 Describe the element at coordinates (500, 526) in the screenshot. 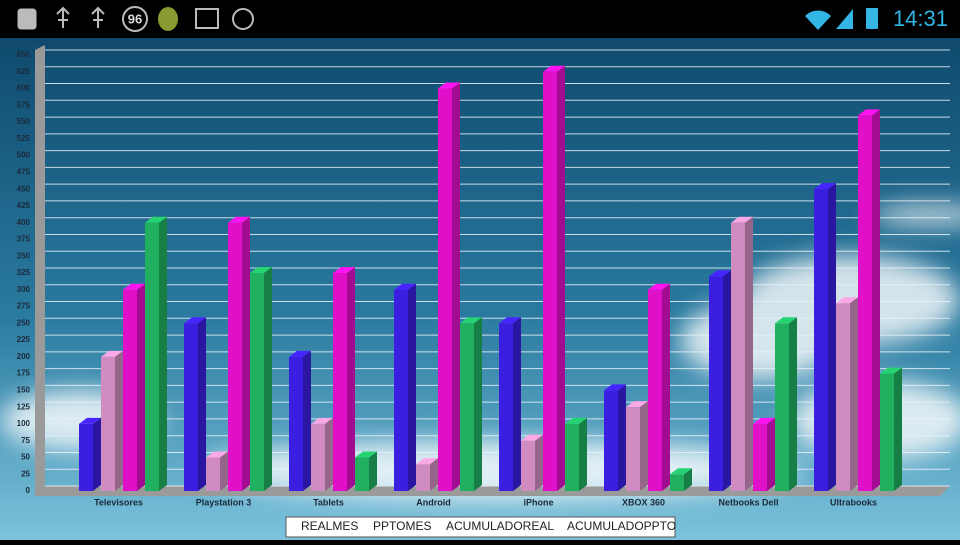

I see `legend-label: ACUMULADOREAL` at that location.